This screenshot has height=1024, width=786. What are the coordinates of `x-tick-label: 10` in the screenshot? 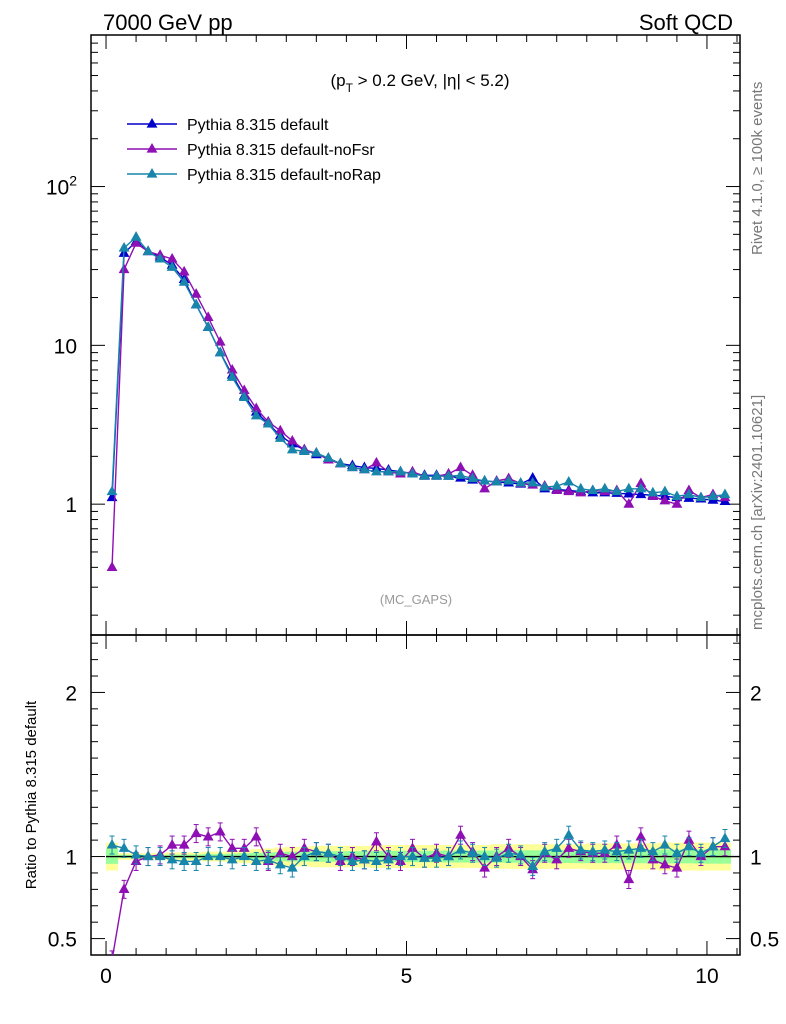 It's located at (706, 976).